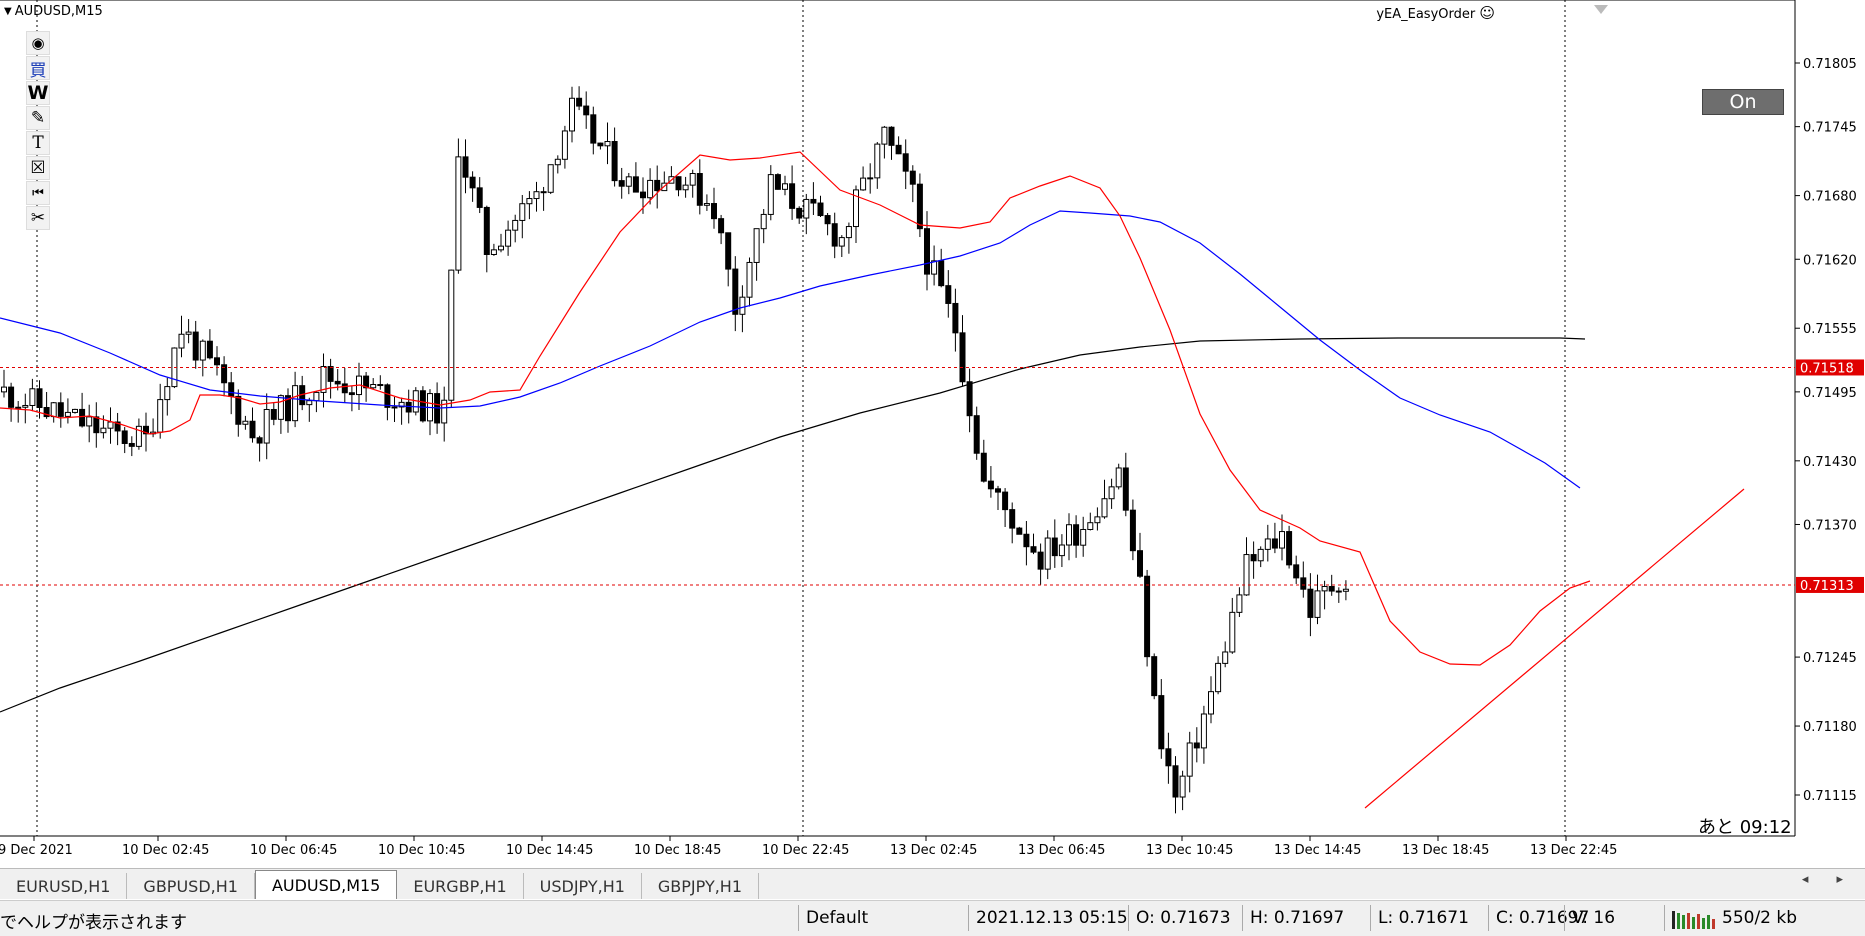  What do you see at coordinates (1594, 918) in the screenshot?
I see `status-volume: V: 16` at bounding box center [1594, 918].